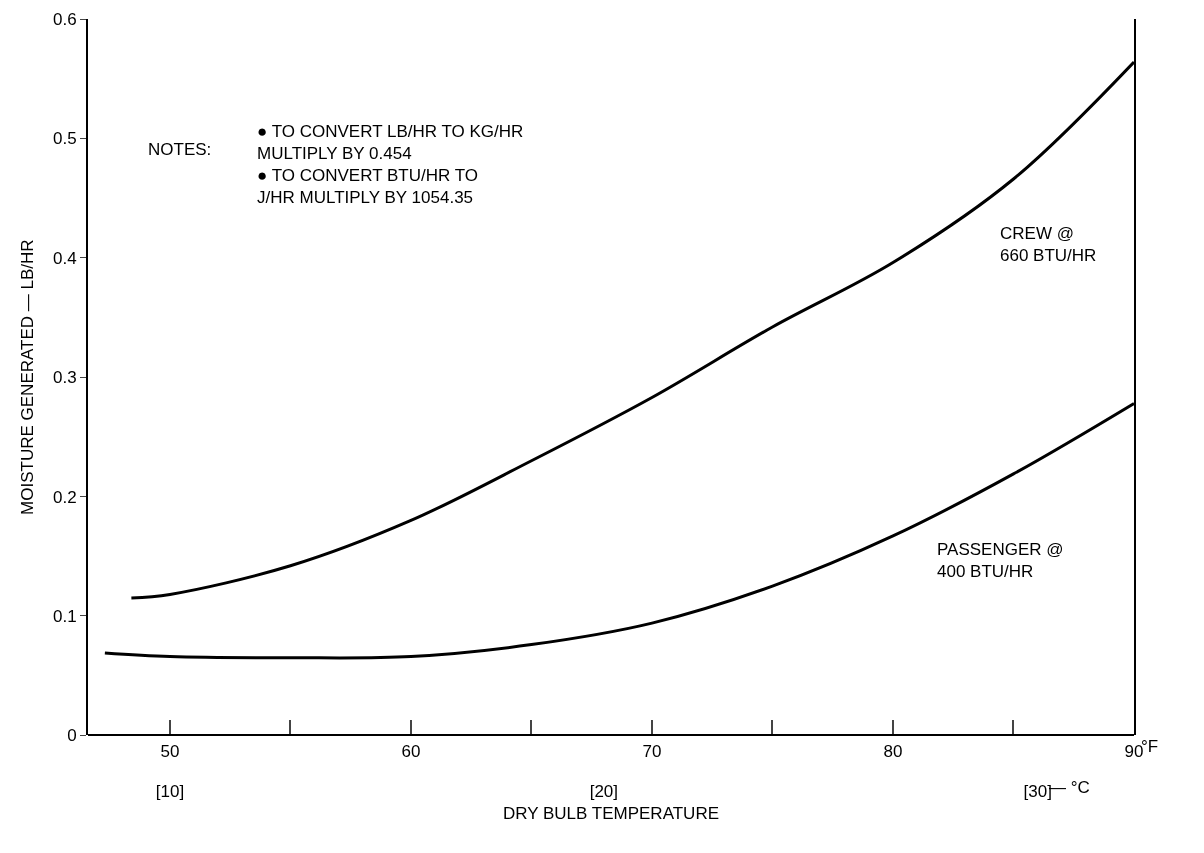 The height and width of the screenshot is (853, 1204). I want to click on annotation: NOTES:, so click(180, 149).